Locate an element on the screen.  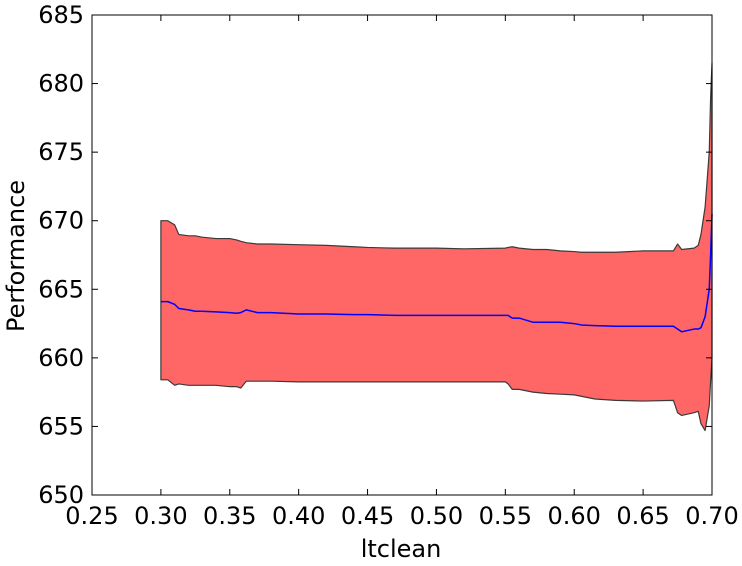
y-tick-label: 665 is located at coordinates (61, 289).